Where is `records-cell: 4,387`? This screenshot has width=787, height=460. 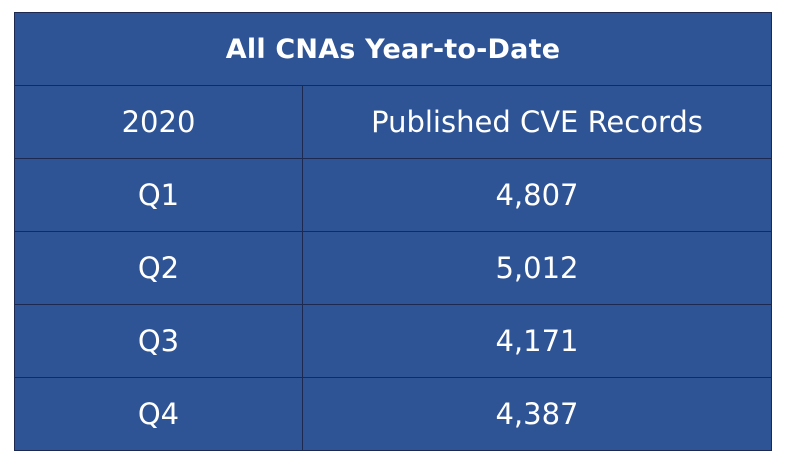 records-cell: 4,387 is located at coordinates (537, 414).